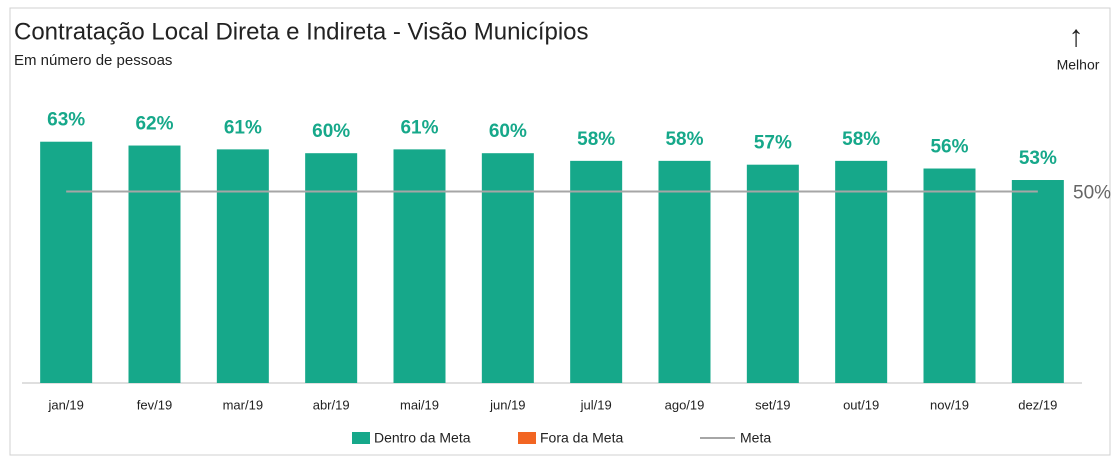  Describe the element at coordinates (154, 124) in the screenshot. I see `data-label: 62%` at that location.